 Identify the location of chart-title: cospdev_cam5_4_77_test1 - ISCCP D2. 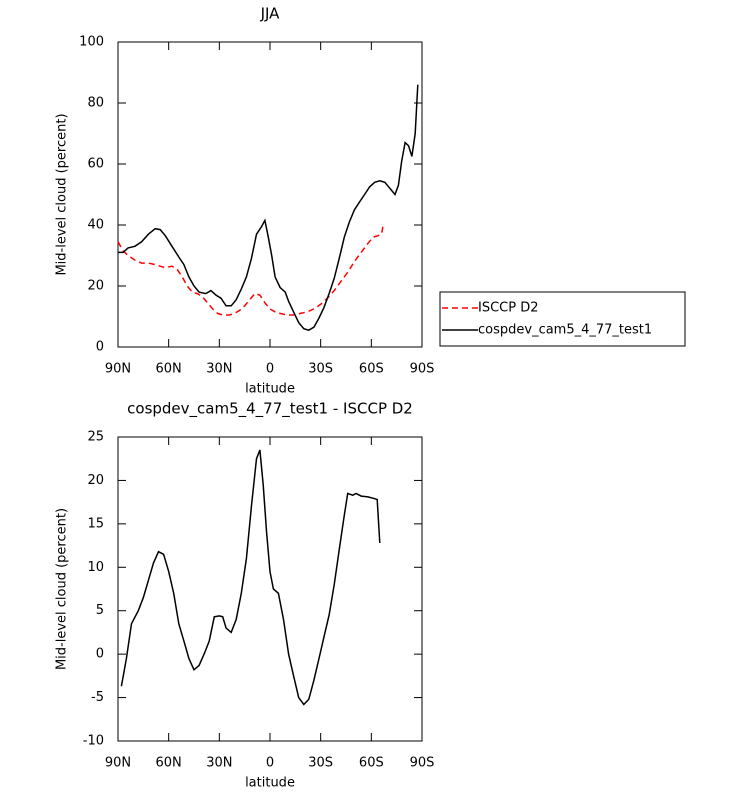
(270, 409).